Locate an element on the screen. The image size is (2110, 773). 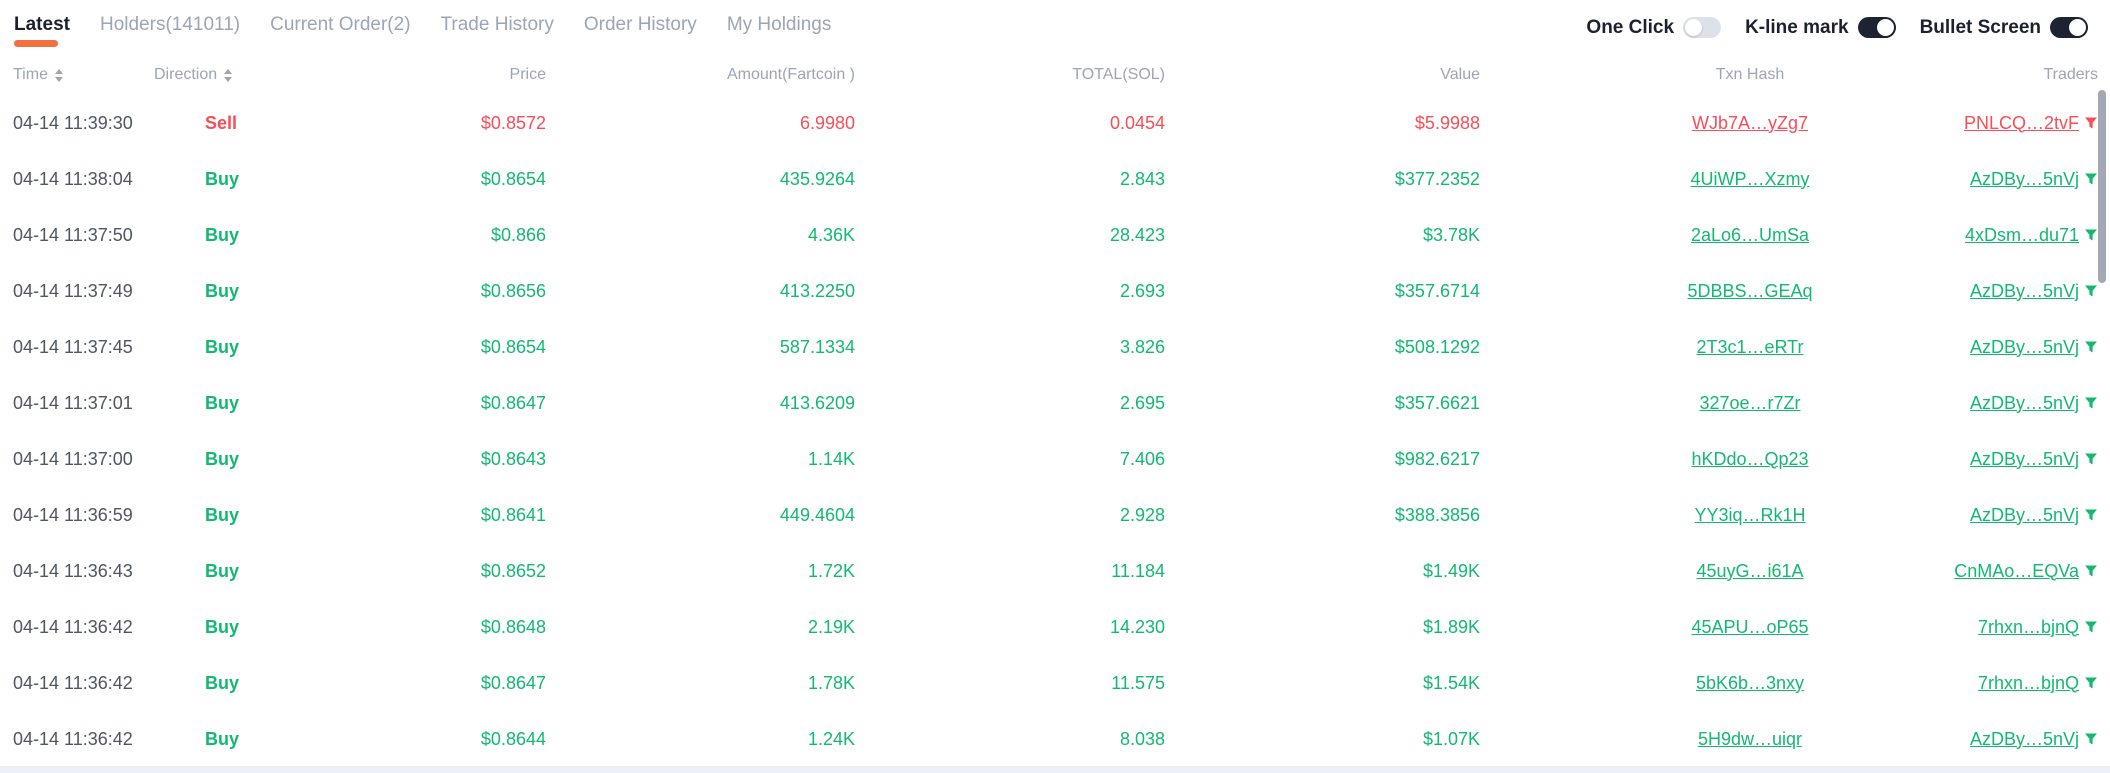
toggle-one-click: One Click is located at coordinates (1654, 28).